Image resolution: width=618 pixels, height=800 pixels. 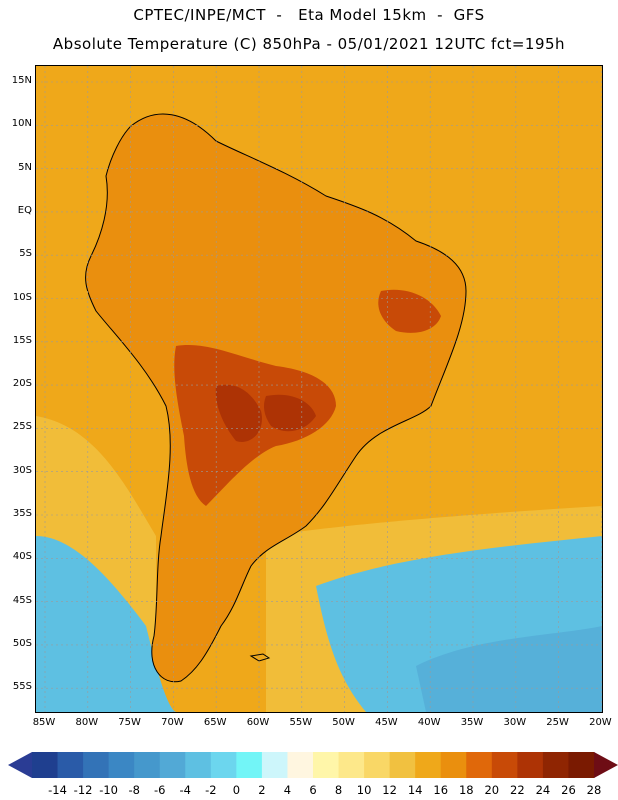 What do you see at coordinates (260, 657) in the screenshot?
I see `falkland-islands` at bounding box center [260, 657].